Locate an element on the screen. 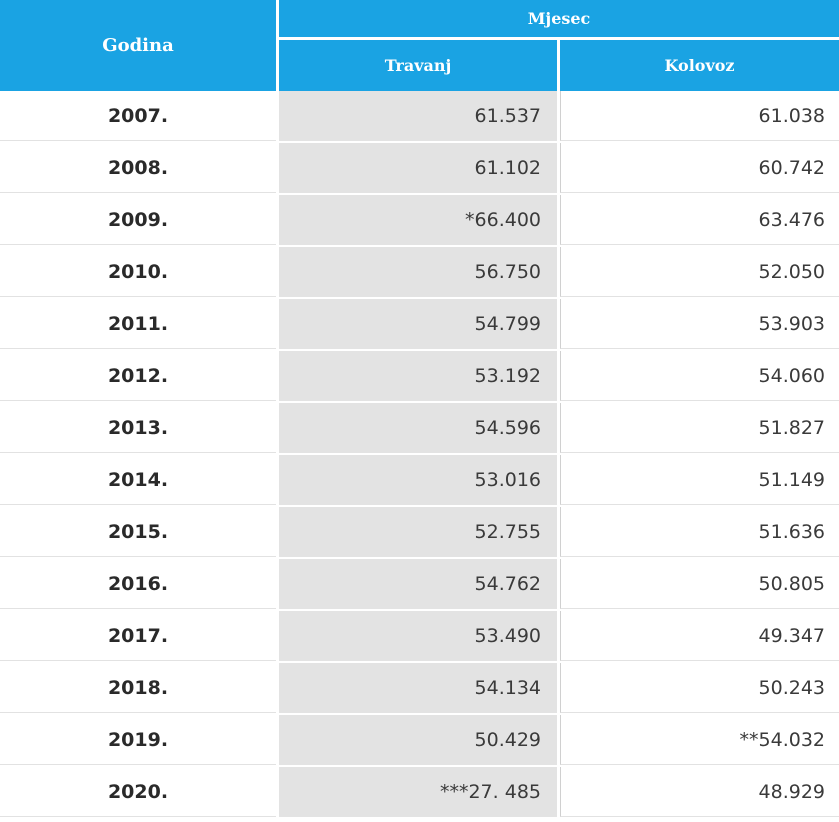 Image resolution: width=839 pixels, height=822 pixels. table-row: 2011. 54.799 53.903 is located at coordinates (419, 325).